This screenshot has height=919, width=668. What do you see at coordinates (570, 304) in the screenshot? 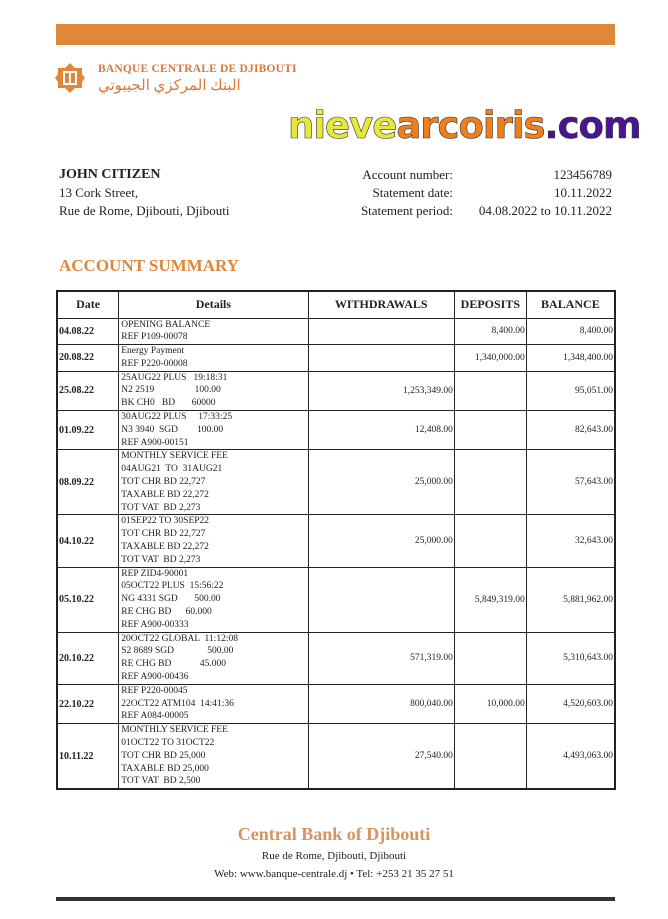
I see `header-balance: BALANCE` at bounding box center [570, 304].